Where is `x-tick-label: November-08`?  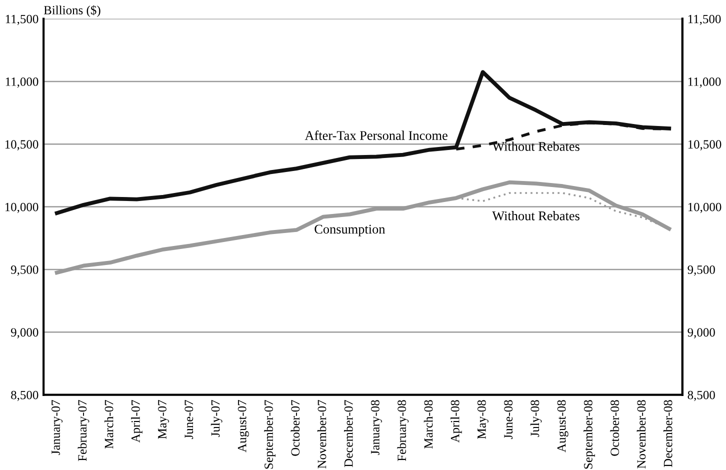
x-tick-label: November-08 is located at coordinates (641, 434).